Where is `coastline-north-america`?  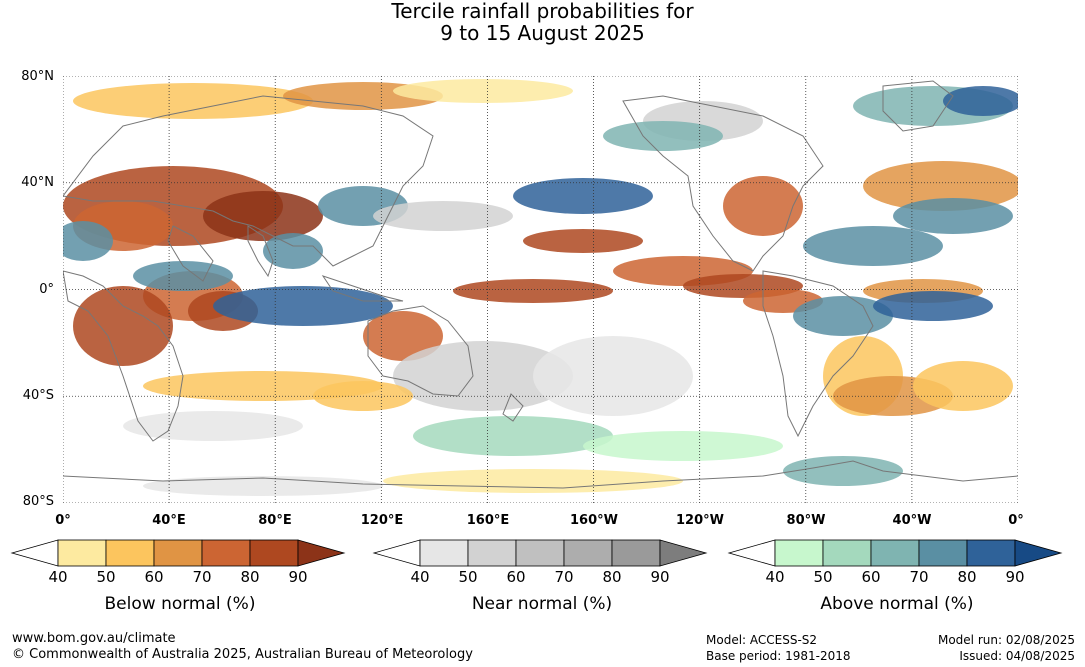 coastline-north-america is located at coordinates (723, 183).